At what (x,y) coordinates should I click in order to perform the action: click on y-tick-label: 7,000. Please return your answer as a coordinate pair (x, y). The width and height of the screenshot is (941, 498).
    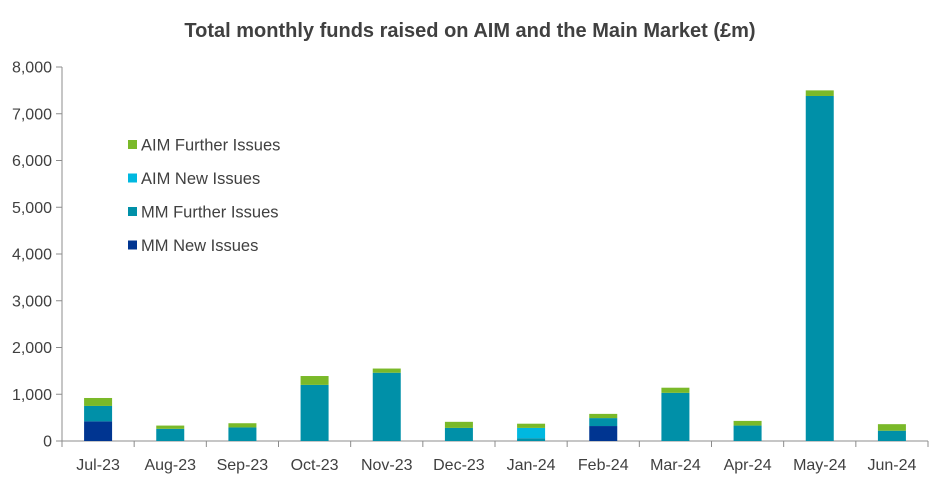
    Looking at the image, I should click on (32, 114).